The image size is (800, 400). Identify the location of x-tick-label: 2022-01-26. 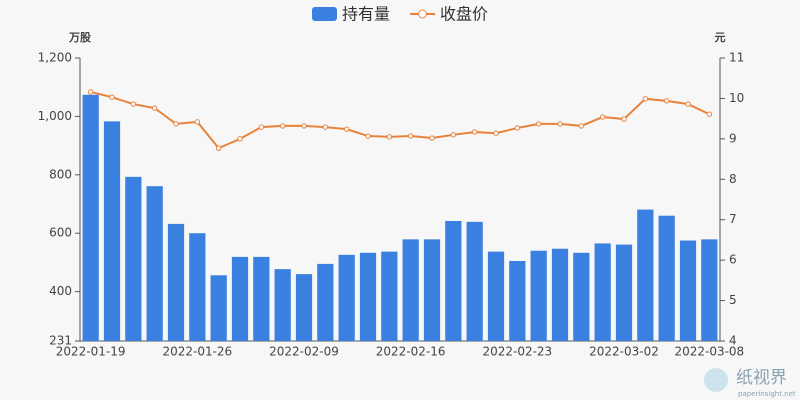
(197, 352).